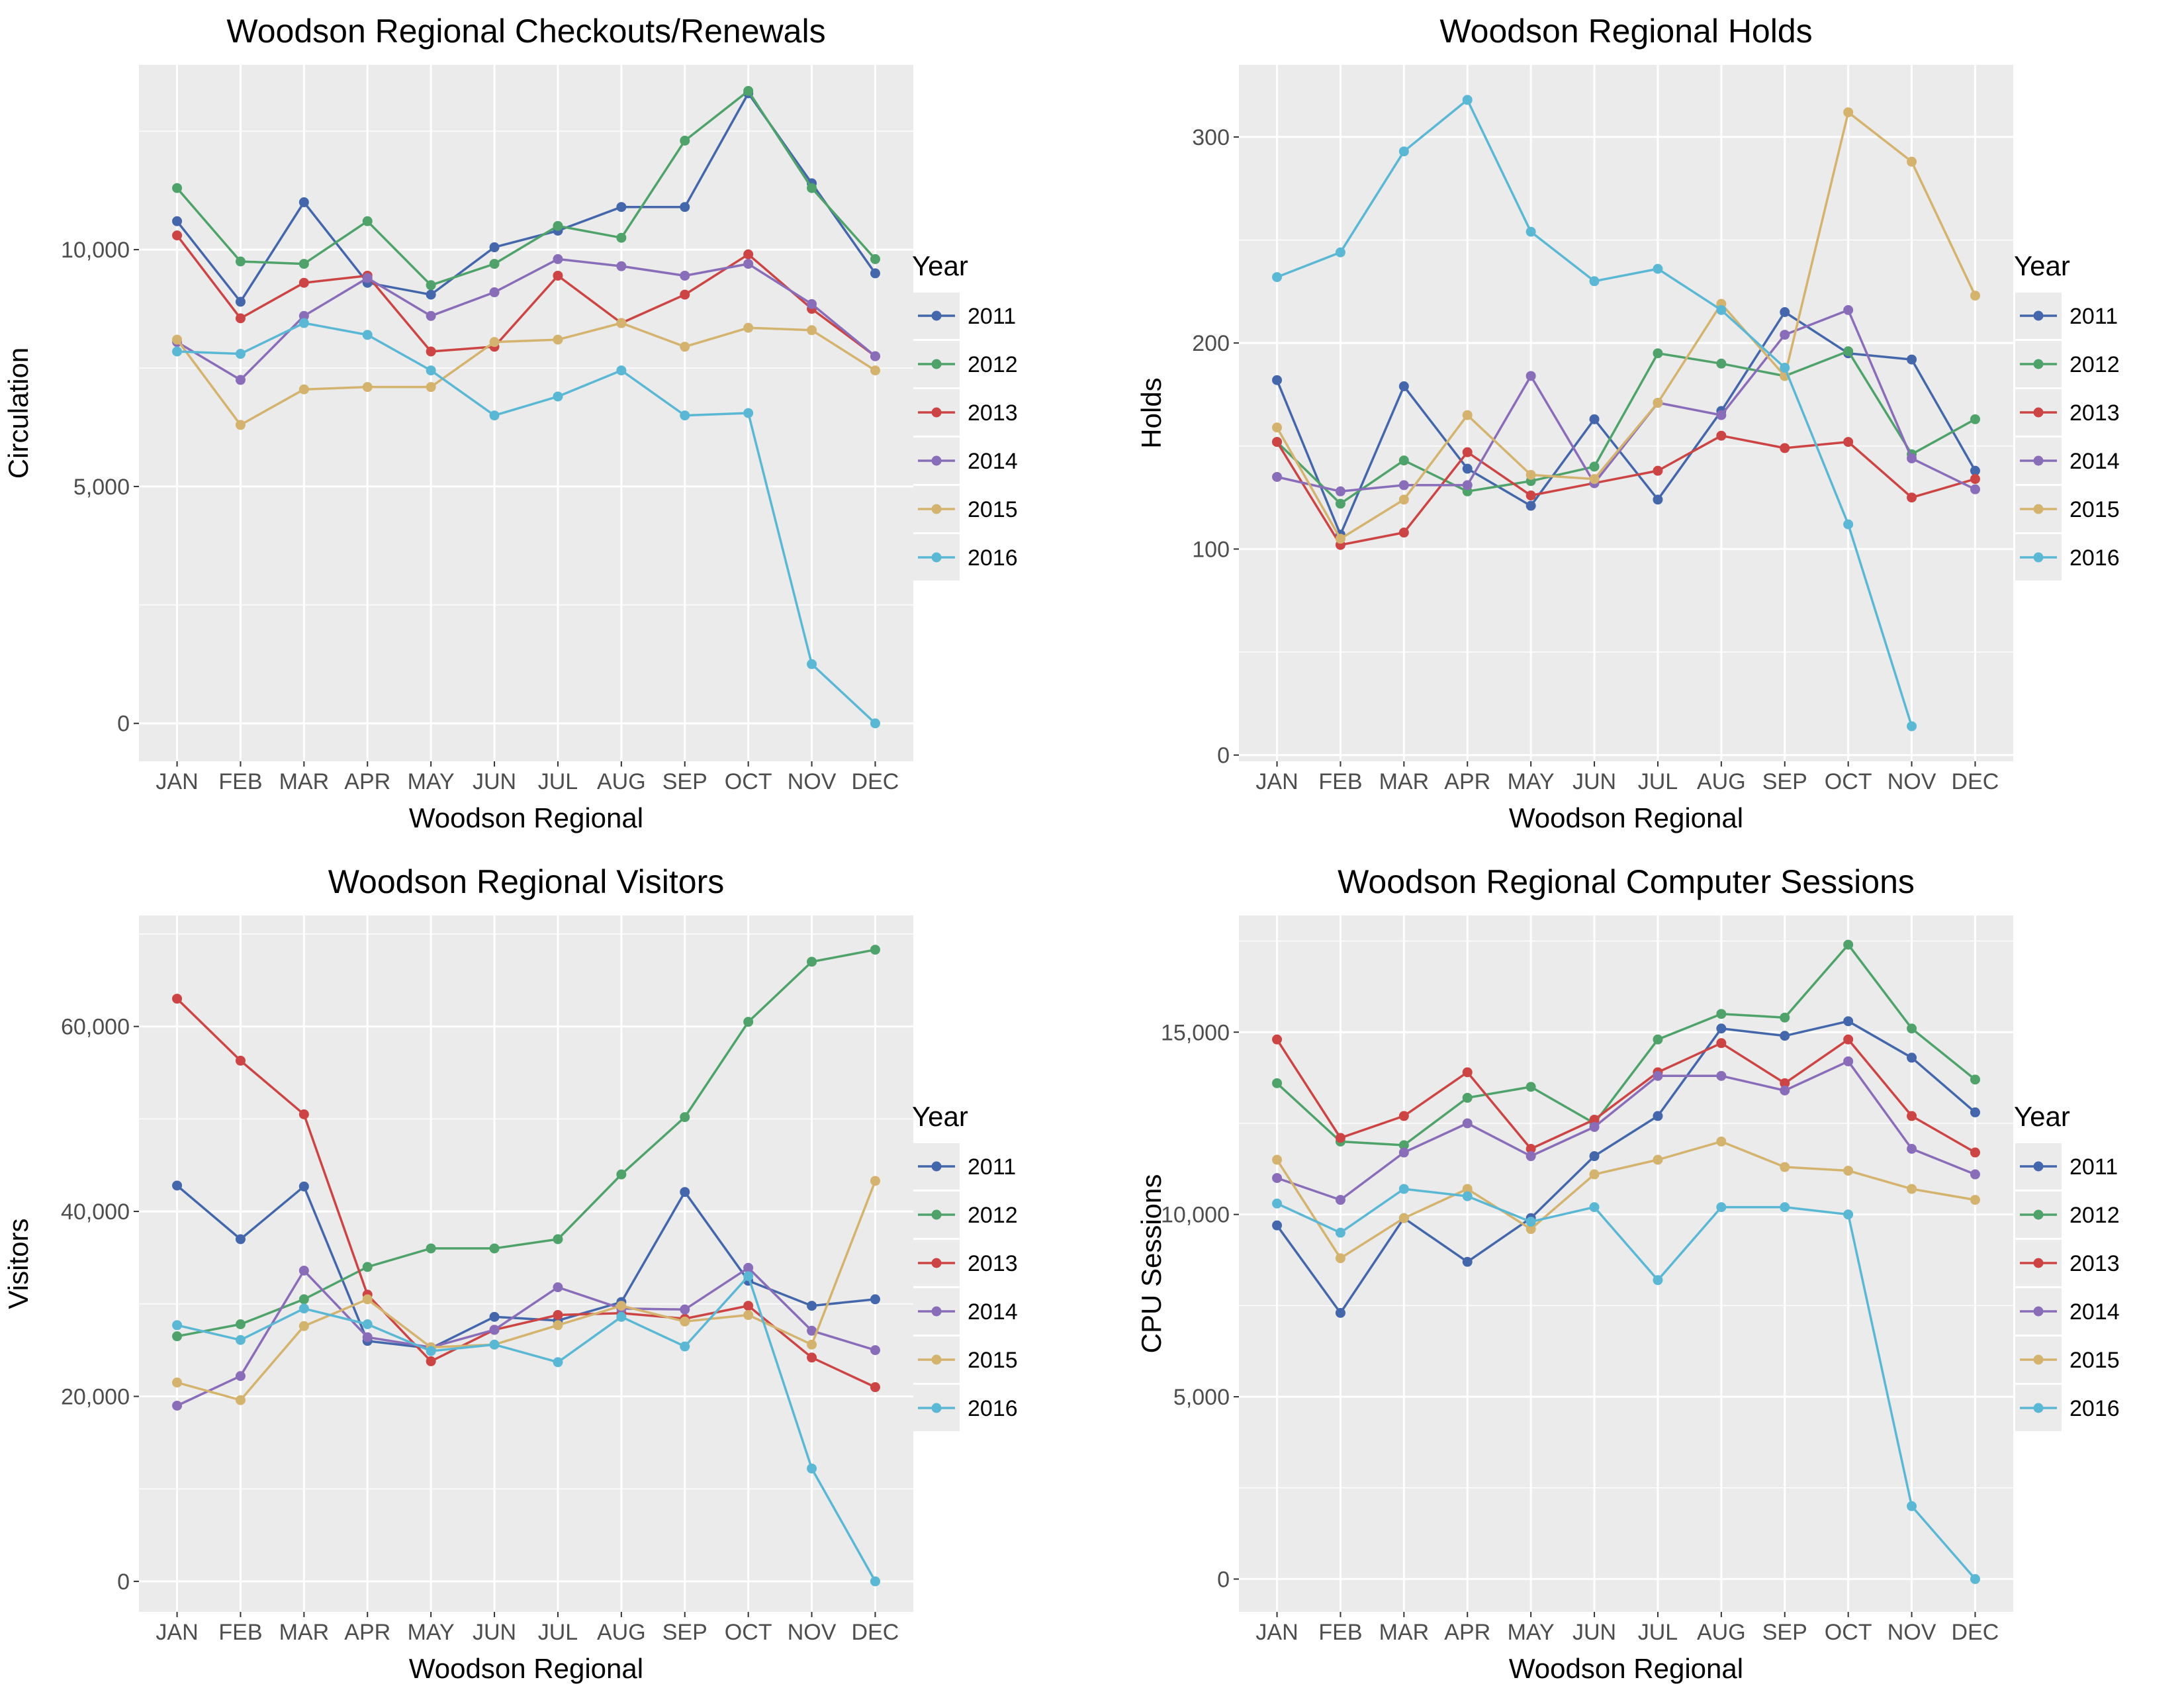 The height and width of the screenshot is (1688, 2184). I want to click on y-tick-label: 5,000, so click(101, 487).